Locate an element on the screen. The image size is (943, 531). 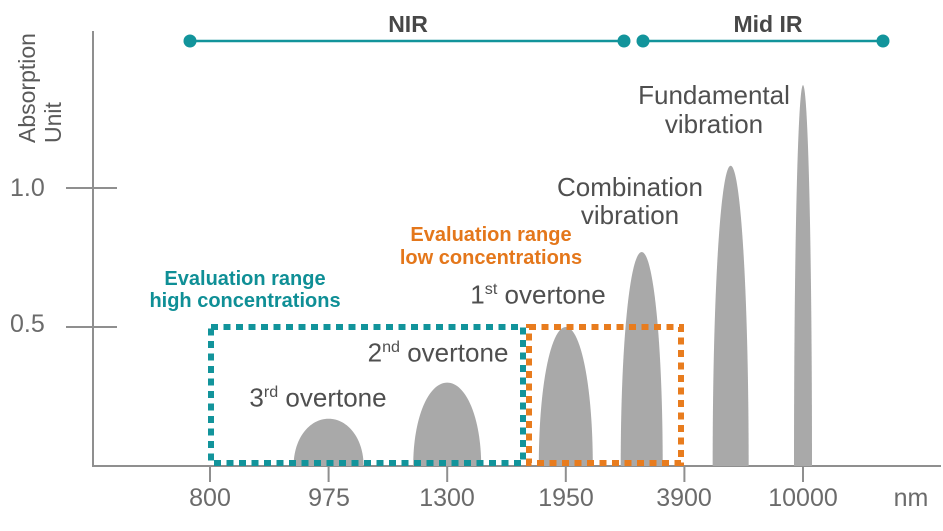
combination-vibration-label-line2: vibration is located at coordinates (630, 215).